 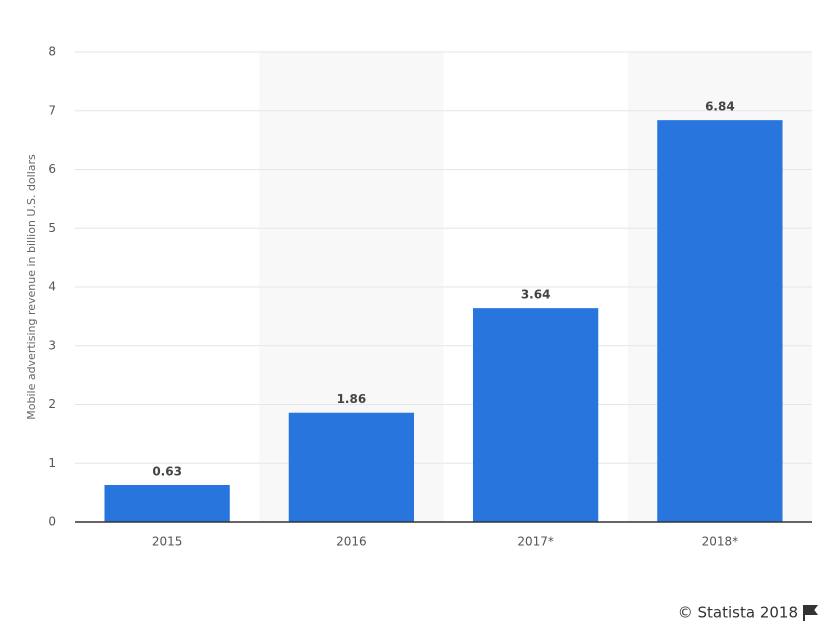 What do you see at coordinates (167, 471) in the screenshot?
I see `value-label: 0.63` at bounding box center [167, 471].